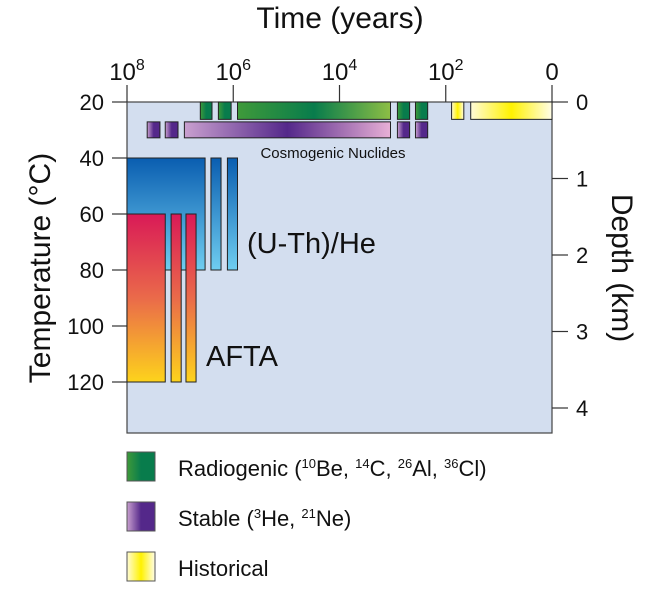 Image resolution: width=650 pixels, height=593 pixels. I want to click on annotation-afta: AFTA, so click(242, 357).